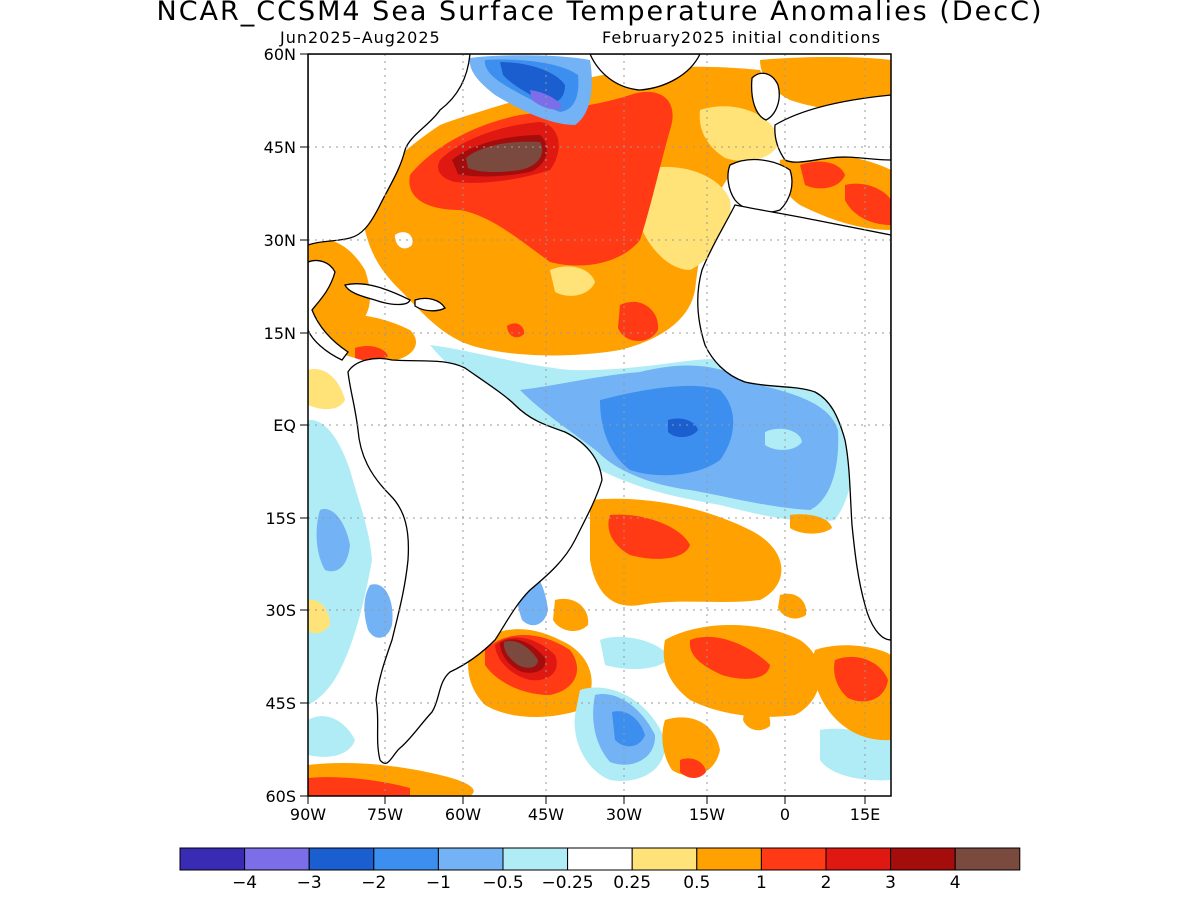 This screenshot has height=900, width=1200. What do you see at coordinates (438, 883) in the screenshot?
I see `colorbar-label: −1` at bounding box center [438, 883].